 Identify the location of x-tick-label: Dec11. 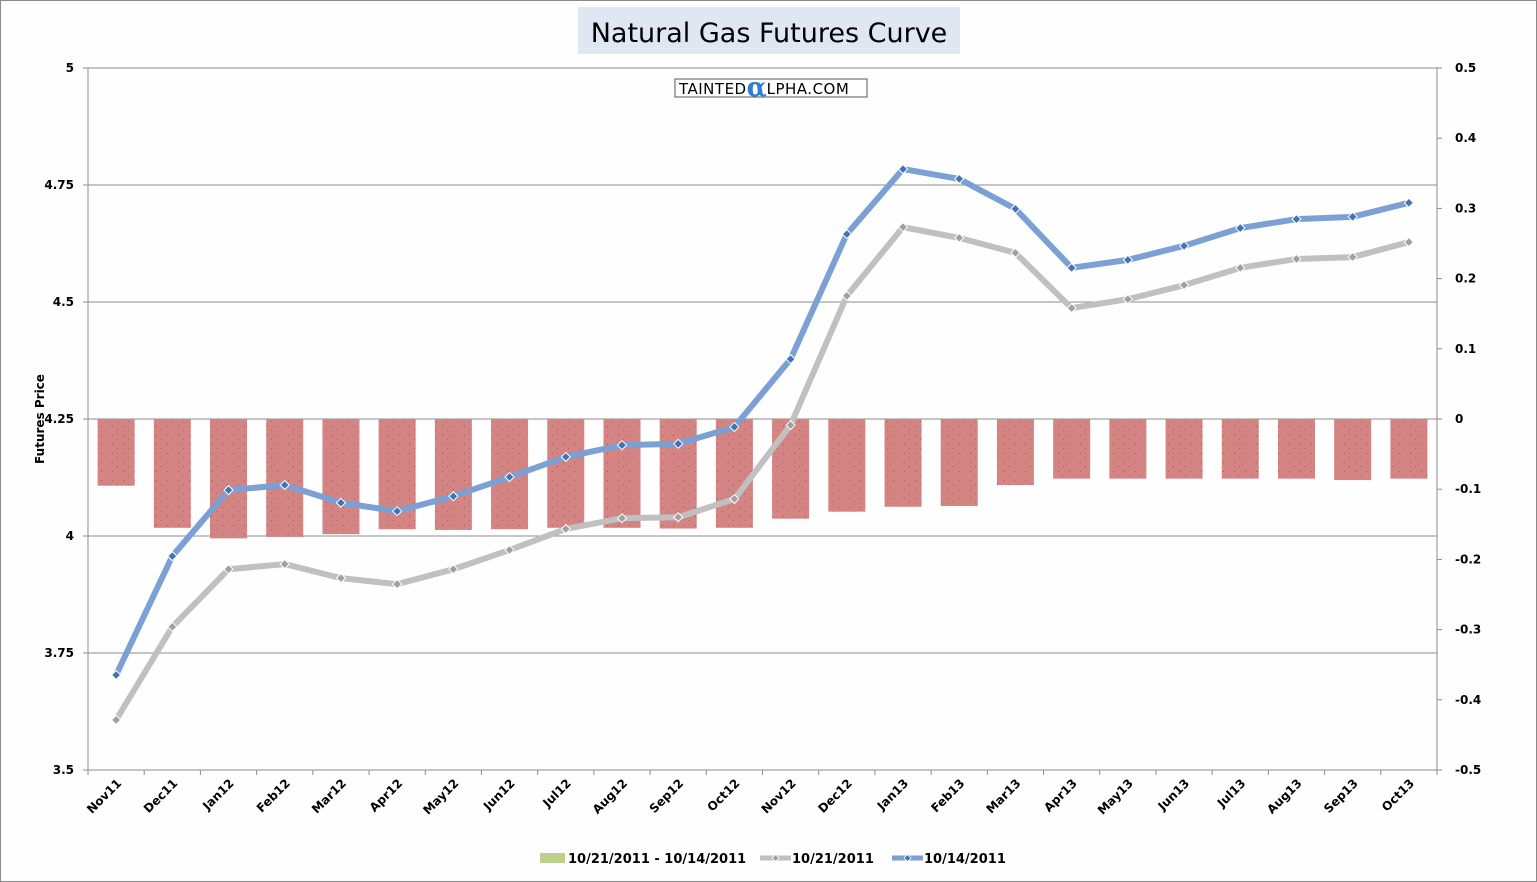
(161, 796).